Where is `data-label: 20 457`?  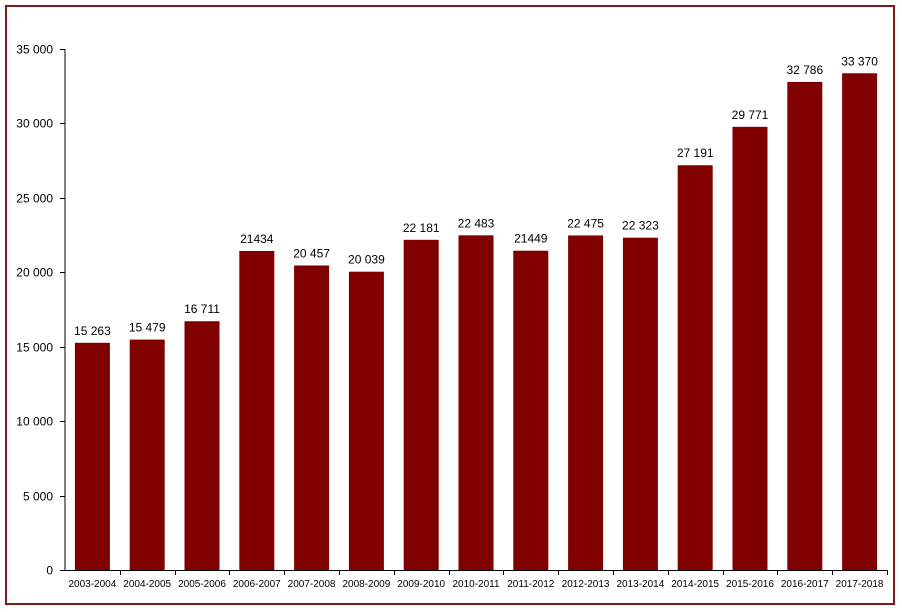
data-label: 20 457 is located at coordinates (311, 253).